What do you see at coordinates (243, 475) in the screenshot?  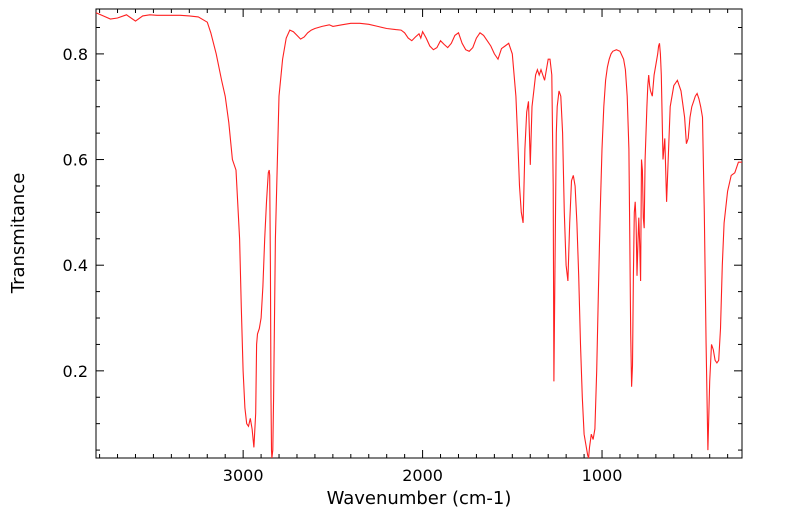 I see `x-tick-label: 3000` at bounding box center [243, 475].